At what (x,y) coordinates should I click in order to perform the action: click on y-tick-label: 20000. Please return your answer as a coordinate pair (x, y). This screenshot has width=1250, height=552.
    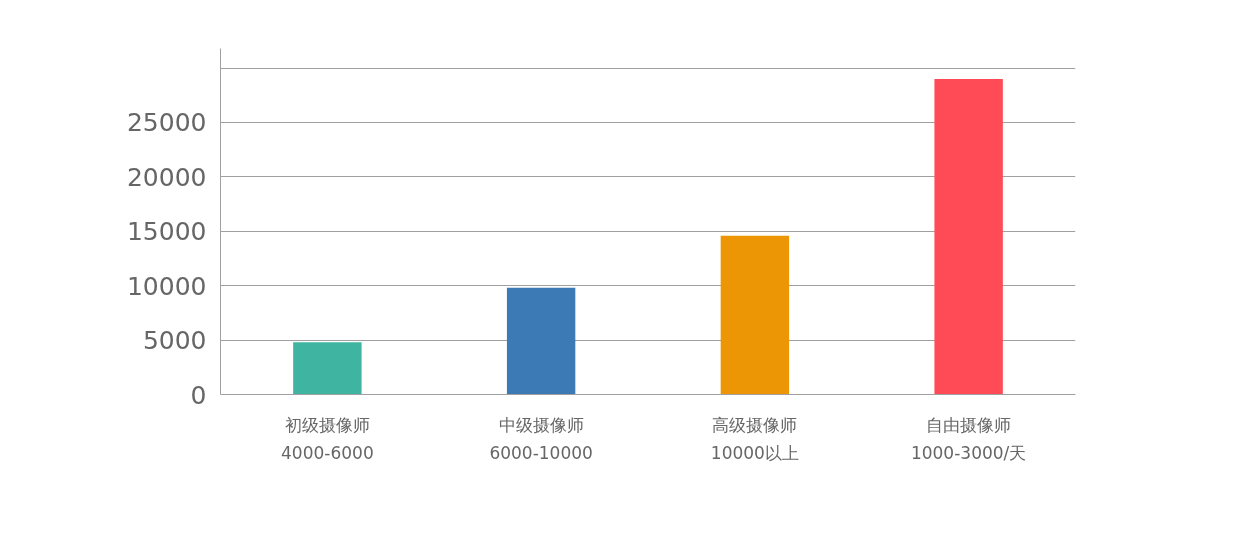
    Looking at the image, I should click on (166, 177).